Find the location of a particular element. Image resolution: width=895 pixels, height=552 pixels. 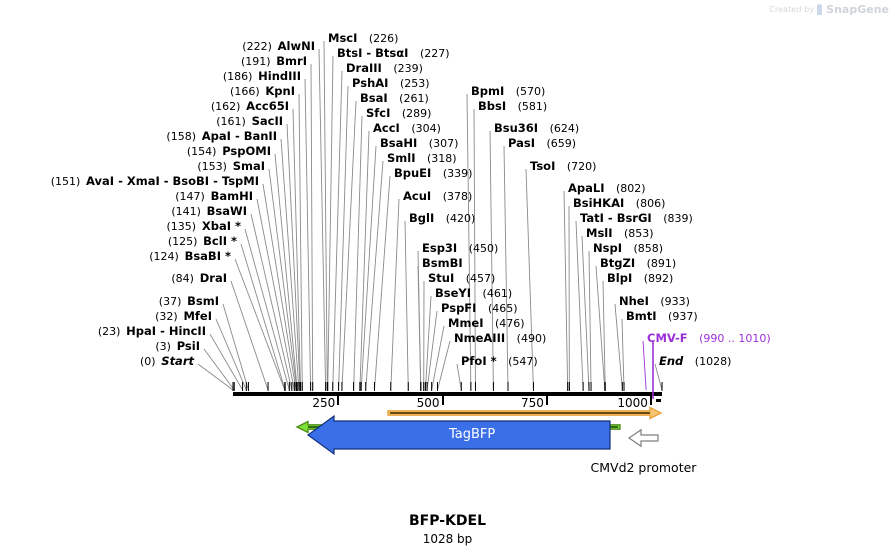

enzyme-label-mmei: MmeI (476) is located at coordinates (486, 323).